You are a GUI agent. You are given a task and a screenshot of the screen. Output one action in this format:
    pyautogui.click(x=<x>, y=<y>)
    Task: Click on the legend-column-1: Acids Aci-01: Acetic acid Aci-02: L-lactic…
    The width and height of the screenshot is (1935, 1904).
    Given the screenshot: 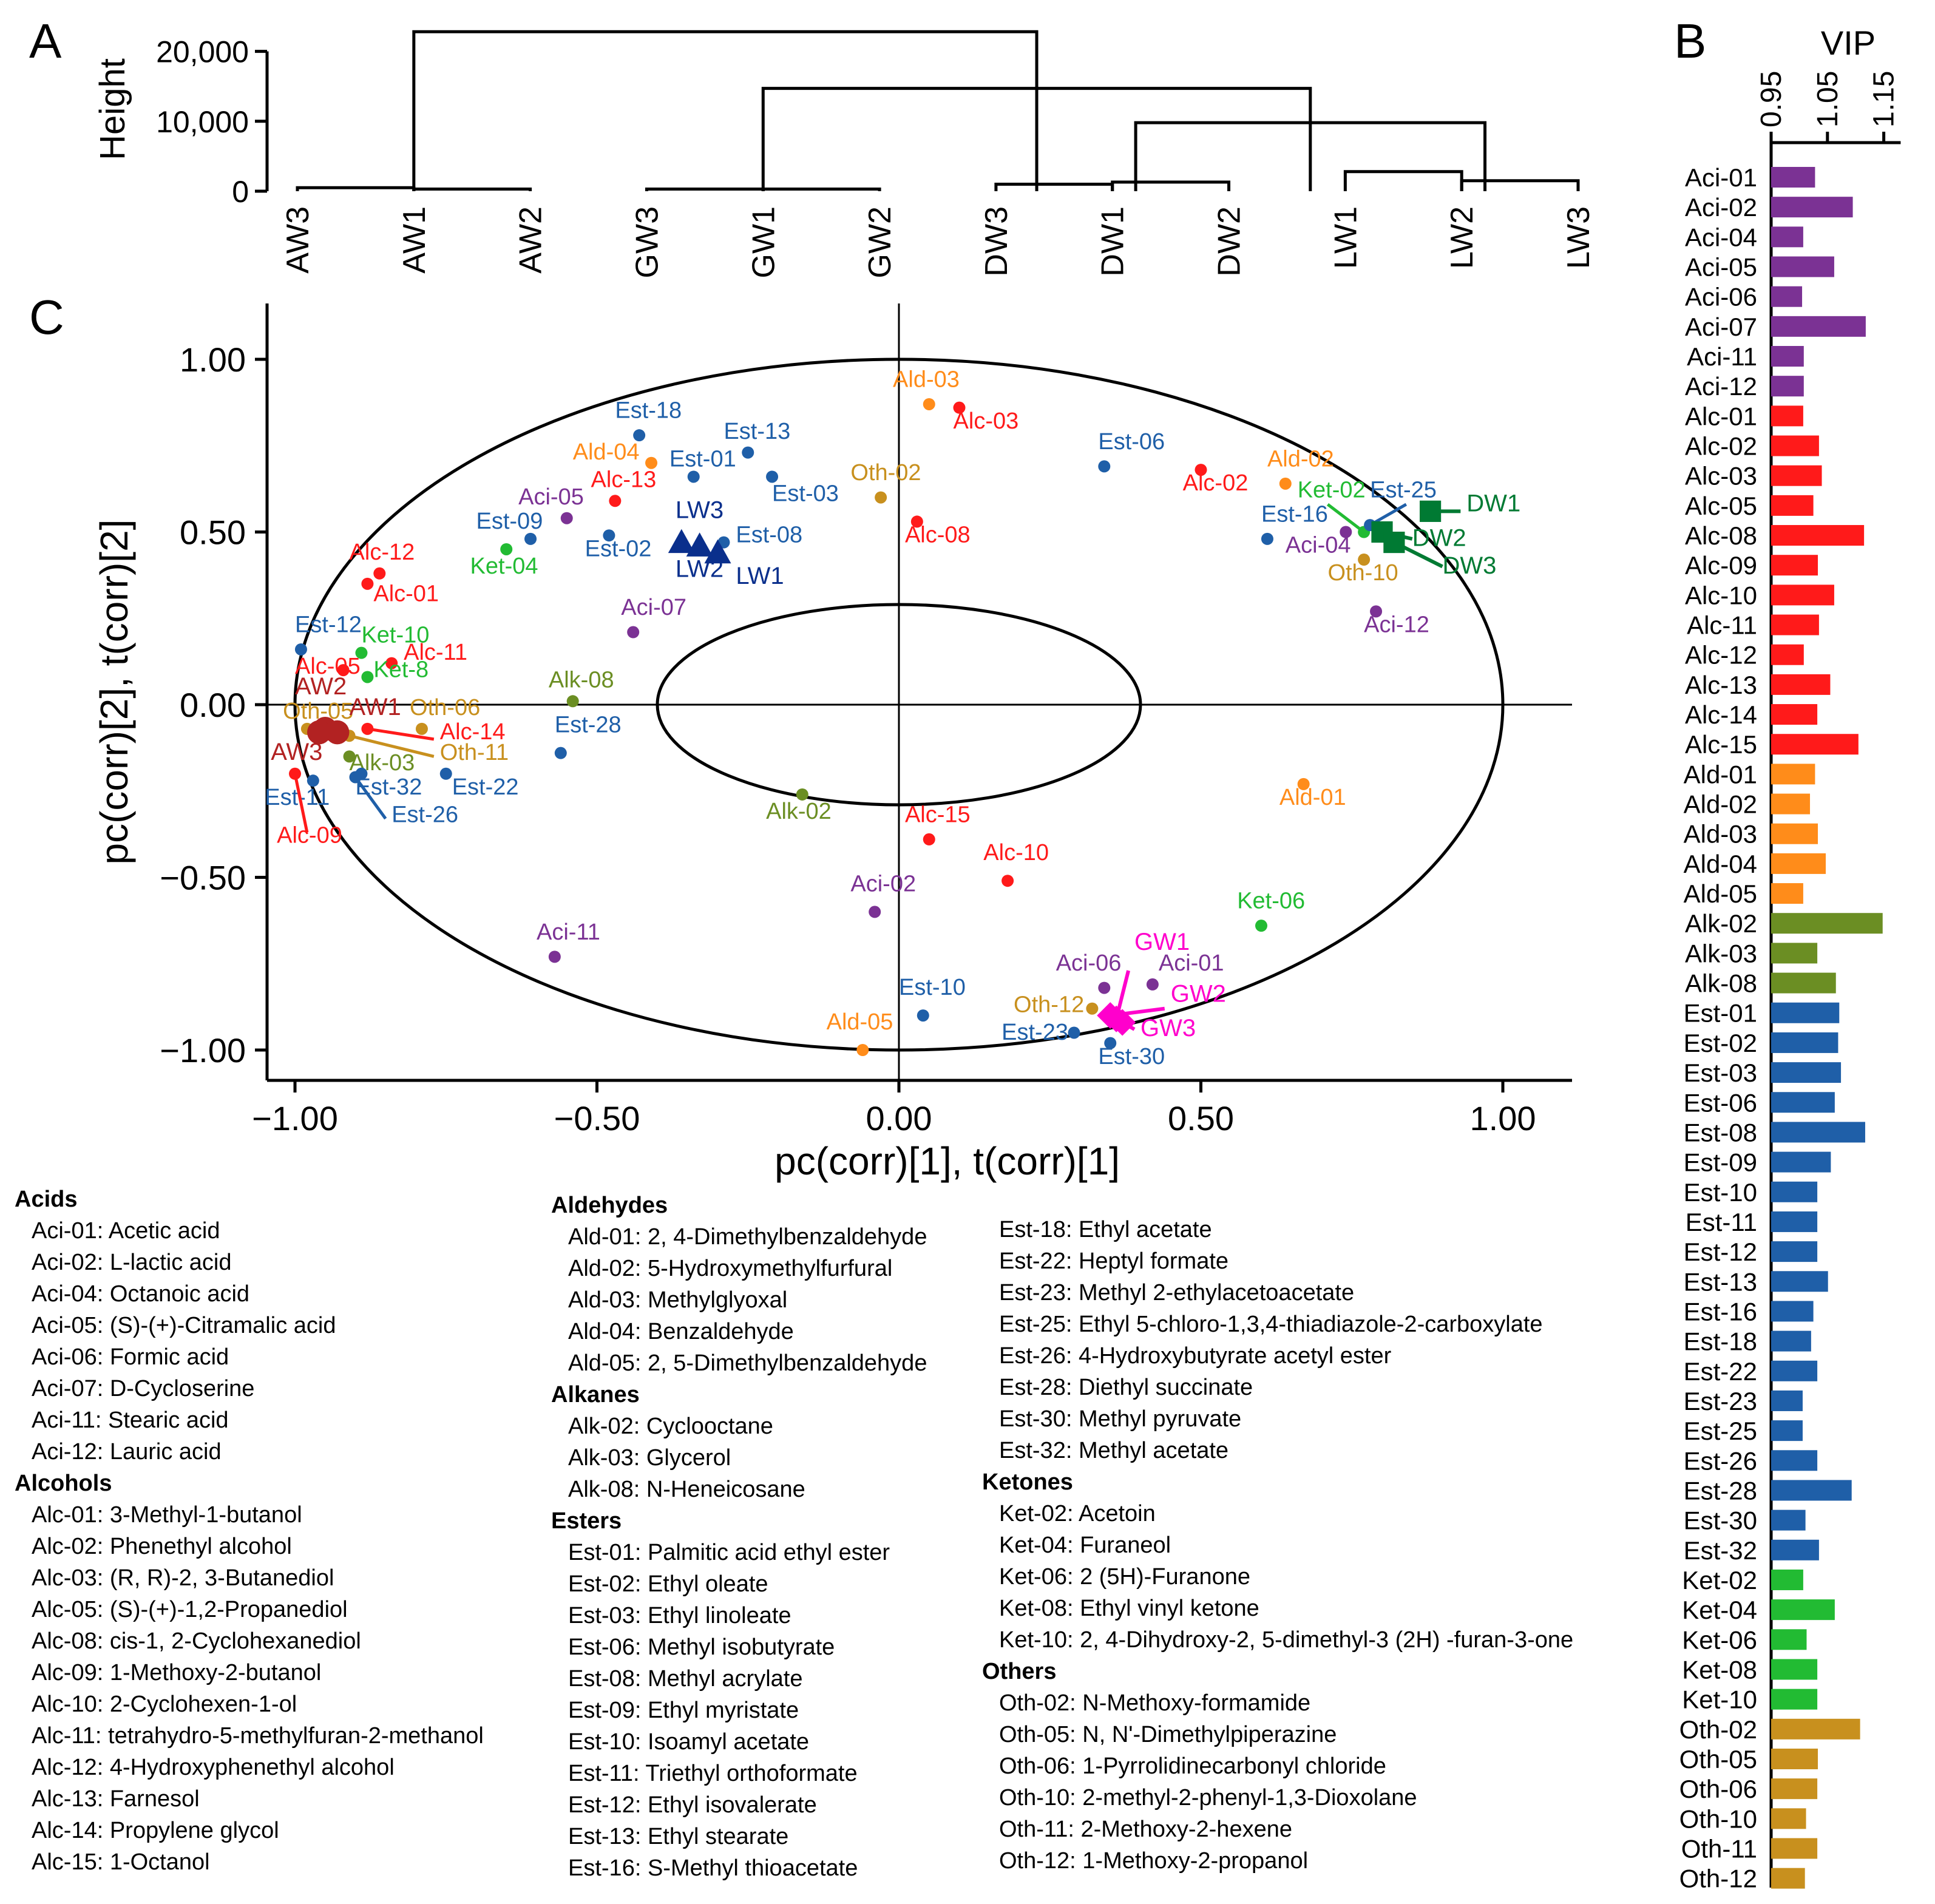 What is the action you would take?
    pyautogui.click(x=249, y=1531)
    